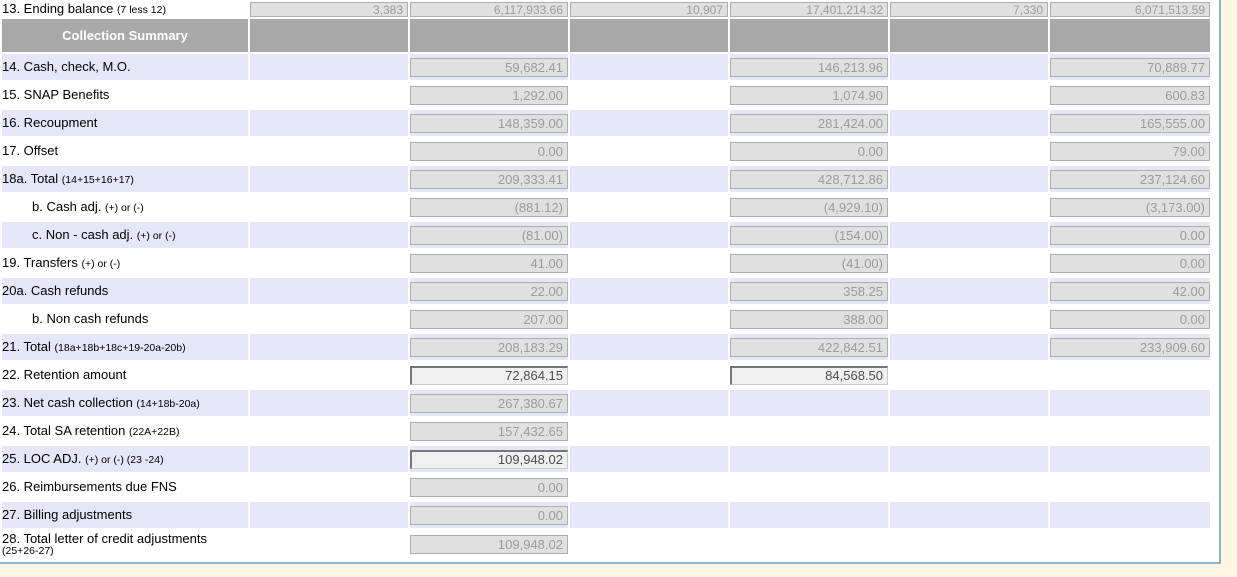 This screenshot has width=1237, height=577. What do you see at coordinates (141, 10) in the screenshot?
I see `row-label-note-13: (7 less 12)` at bounding box center [141, 10].